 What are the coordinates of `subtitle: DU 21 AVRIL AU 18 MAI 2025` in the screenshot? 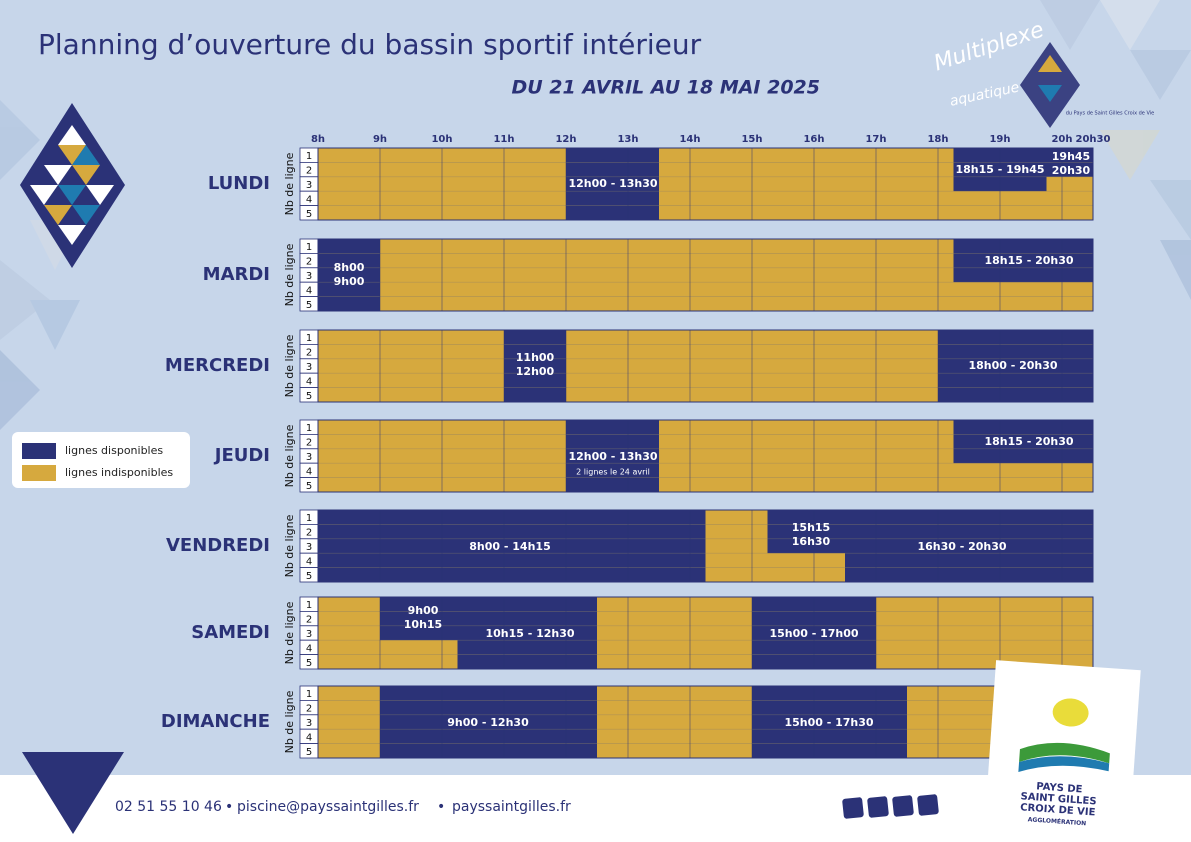 It's located at (665, 88).